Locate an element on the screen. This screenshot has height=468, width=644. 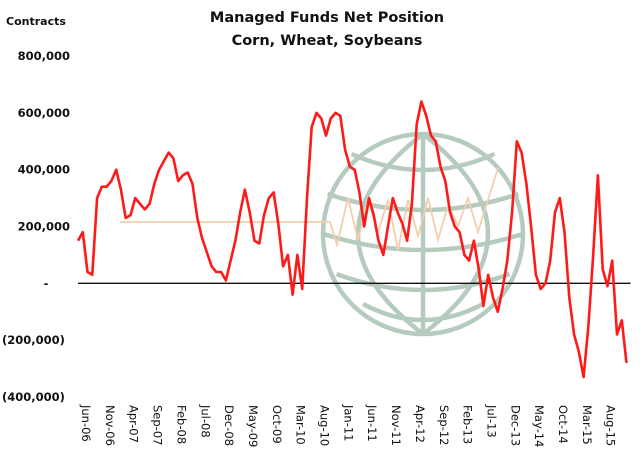
y-axis-unit-label: Contracts is located at coordinates (36, 21).